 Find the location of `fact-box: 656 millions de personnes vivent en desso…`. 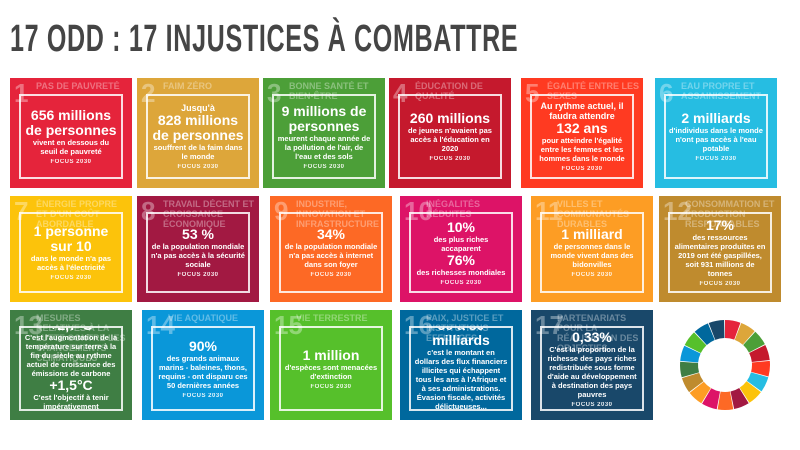

fact-box: 656 millions de personnes vivent en desso… is located at coordinates (71, 136).